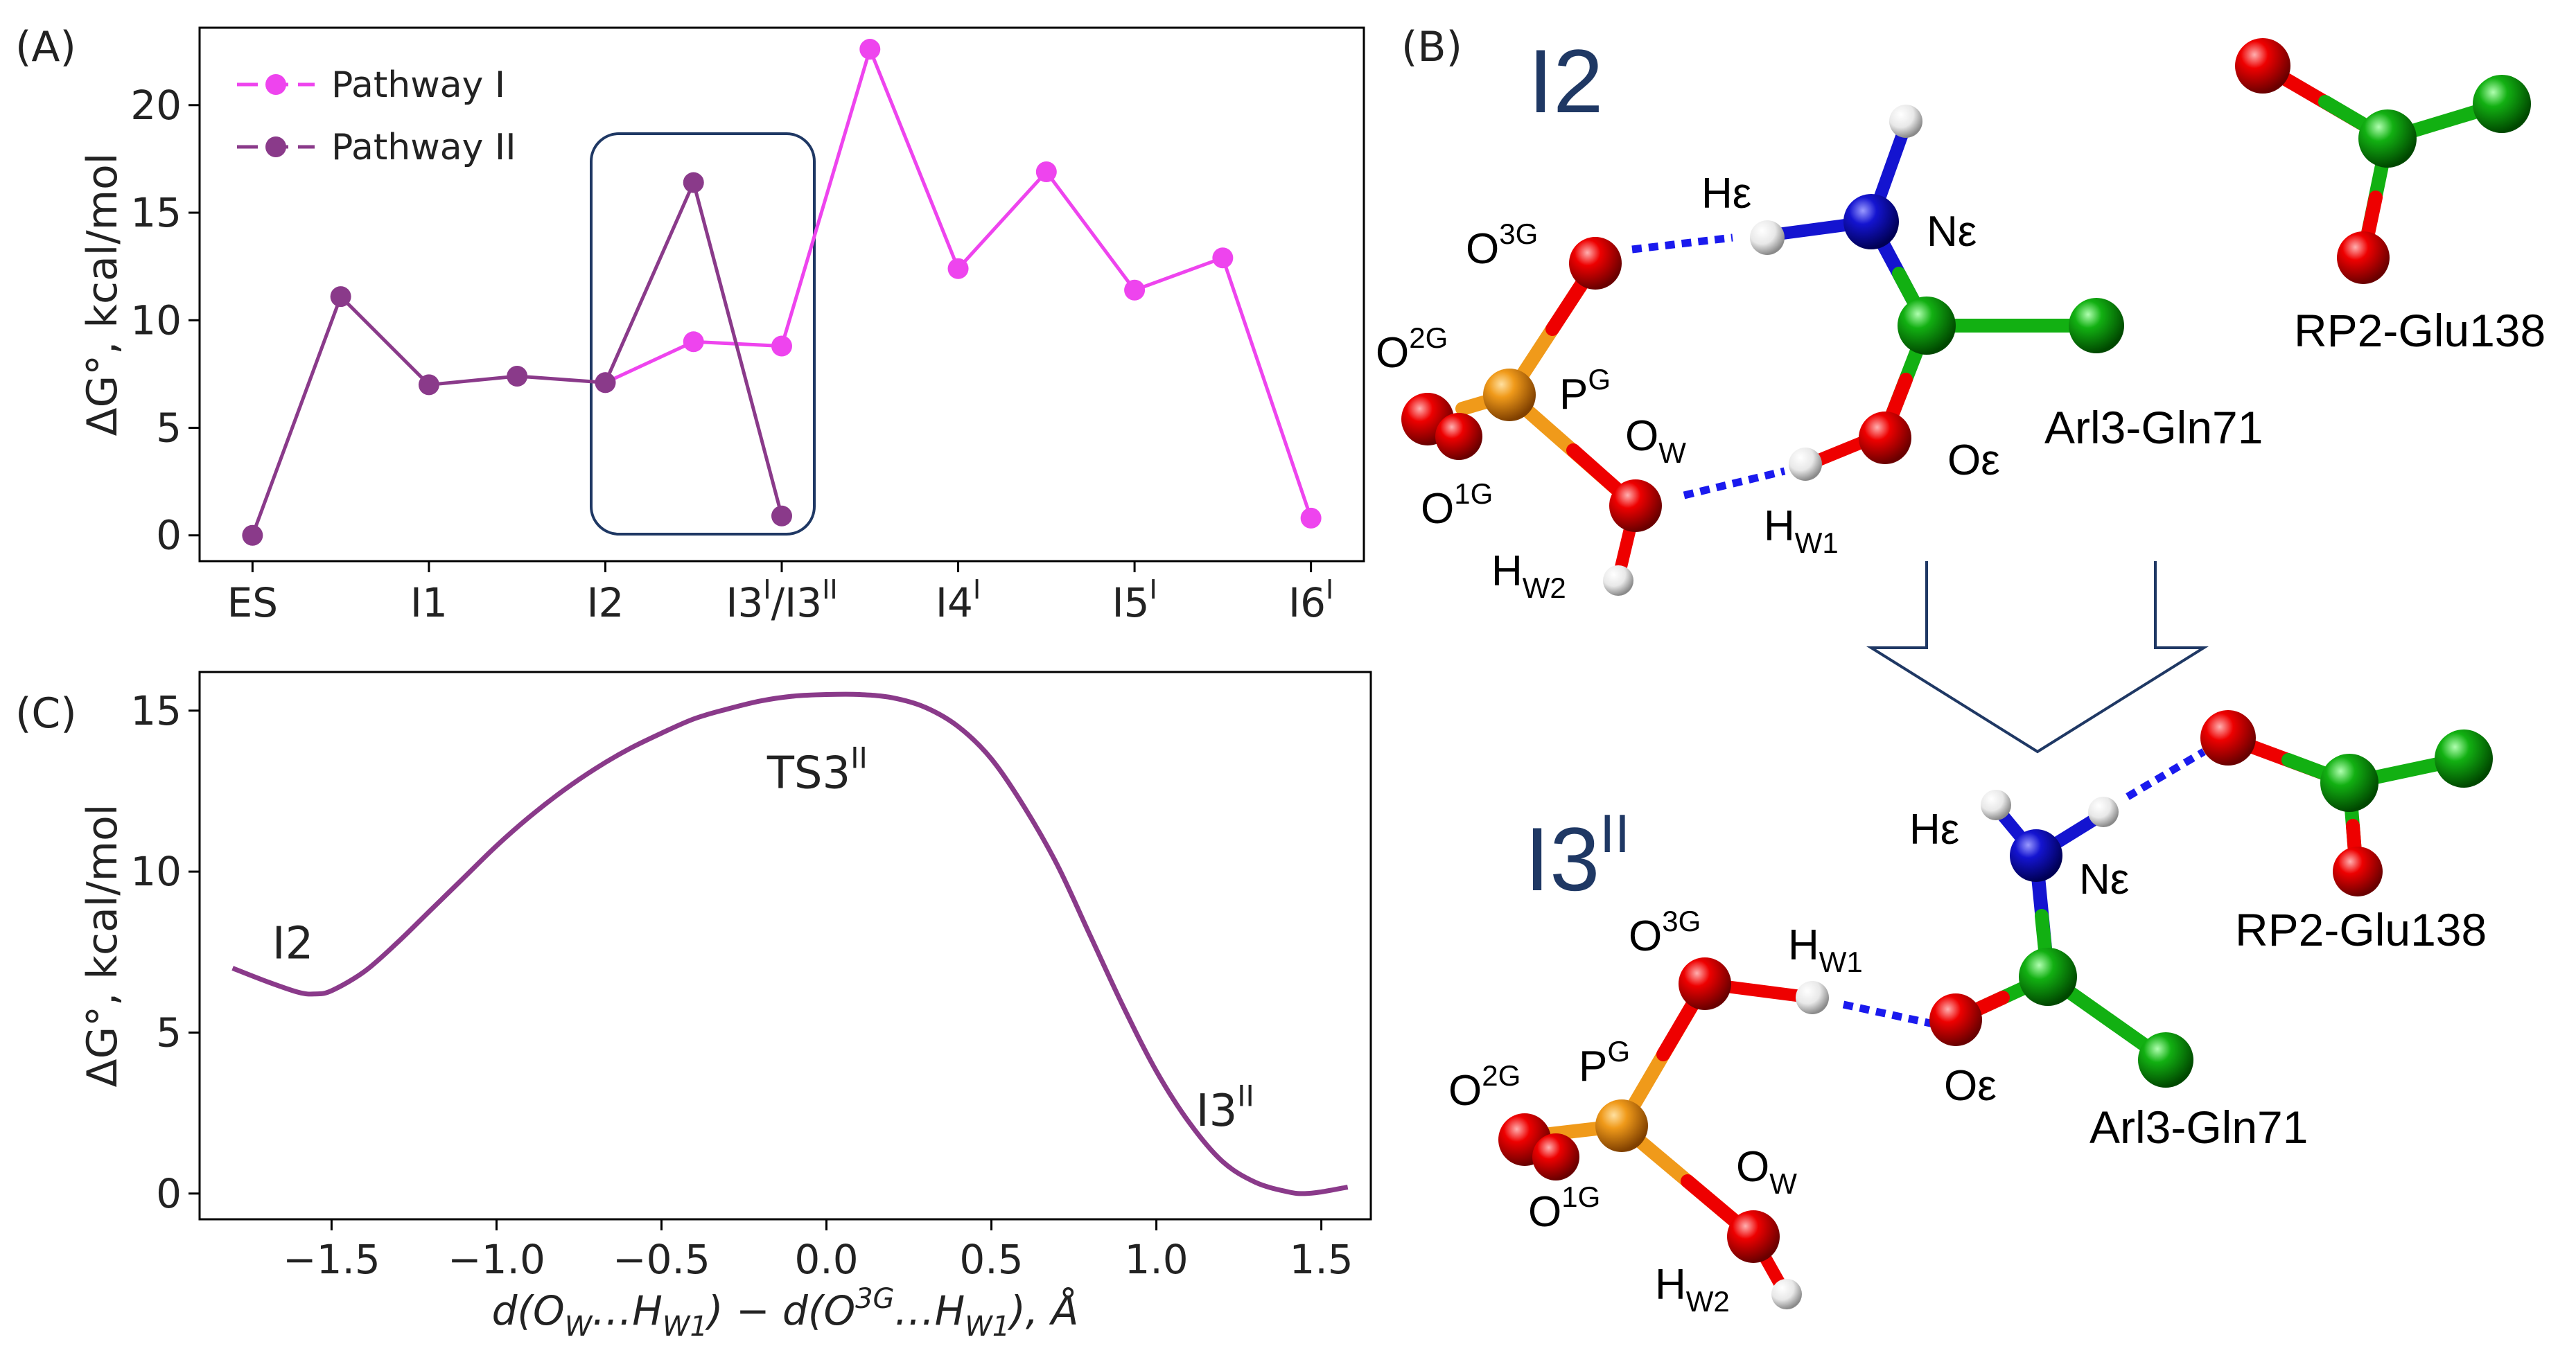 Image resolution: width=2576 pixels, height=1353 pixels. I want to click on label-ne: Nε, so click(1952, 232).